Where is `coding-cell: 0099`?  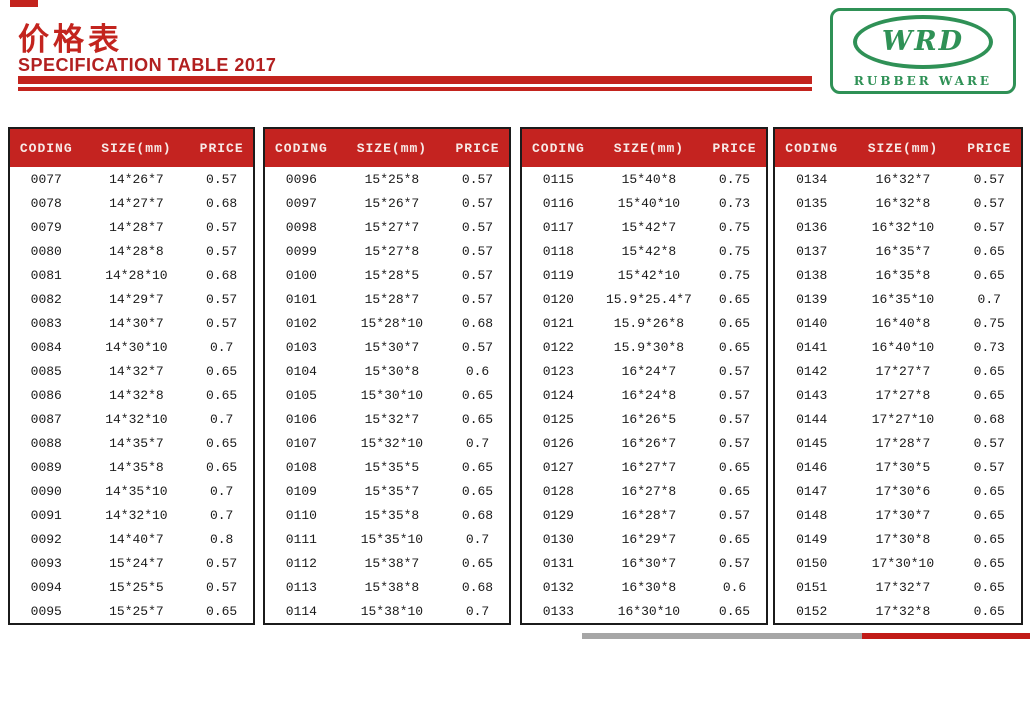
coding-cell: 0099 is located at coordinates (301, 251).